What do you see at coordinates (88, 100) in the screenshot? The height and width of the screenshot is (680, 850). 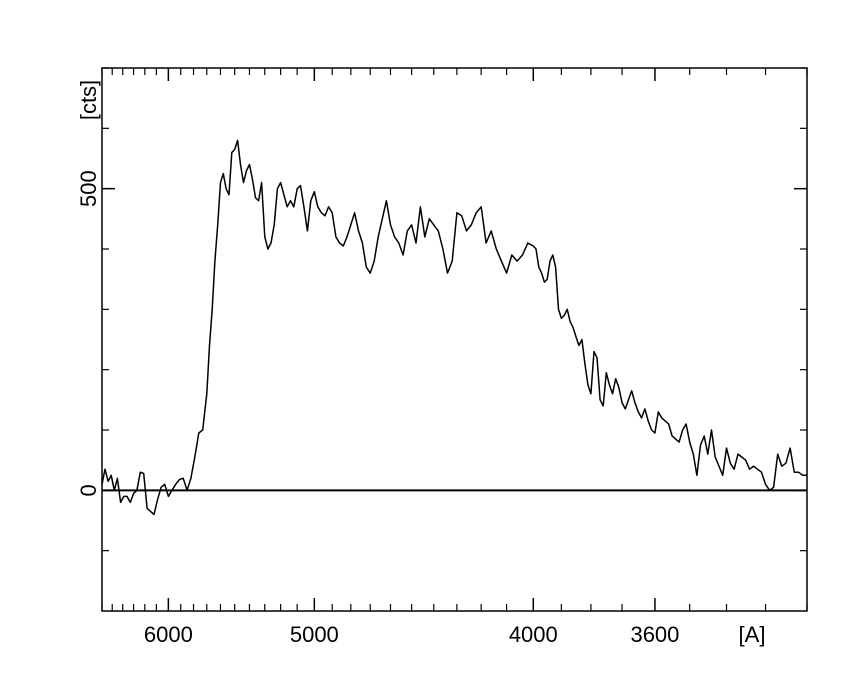 I see `y-unit-label: [cts]` at bounding box center [88, 100].